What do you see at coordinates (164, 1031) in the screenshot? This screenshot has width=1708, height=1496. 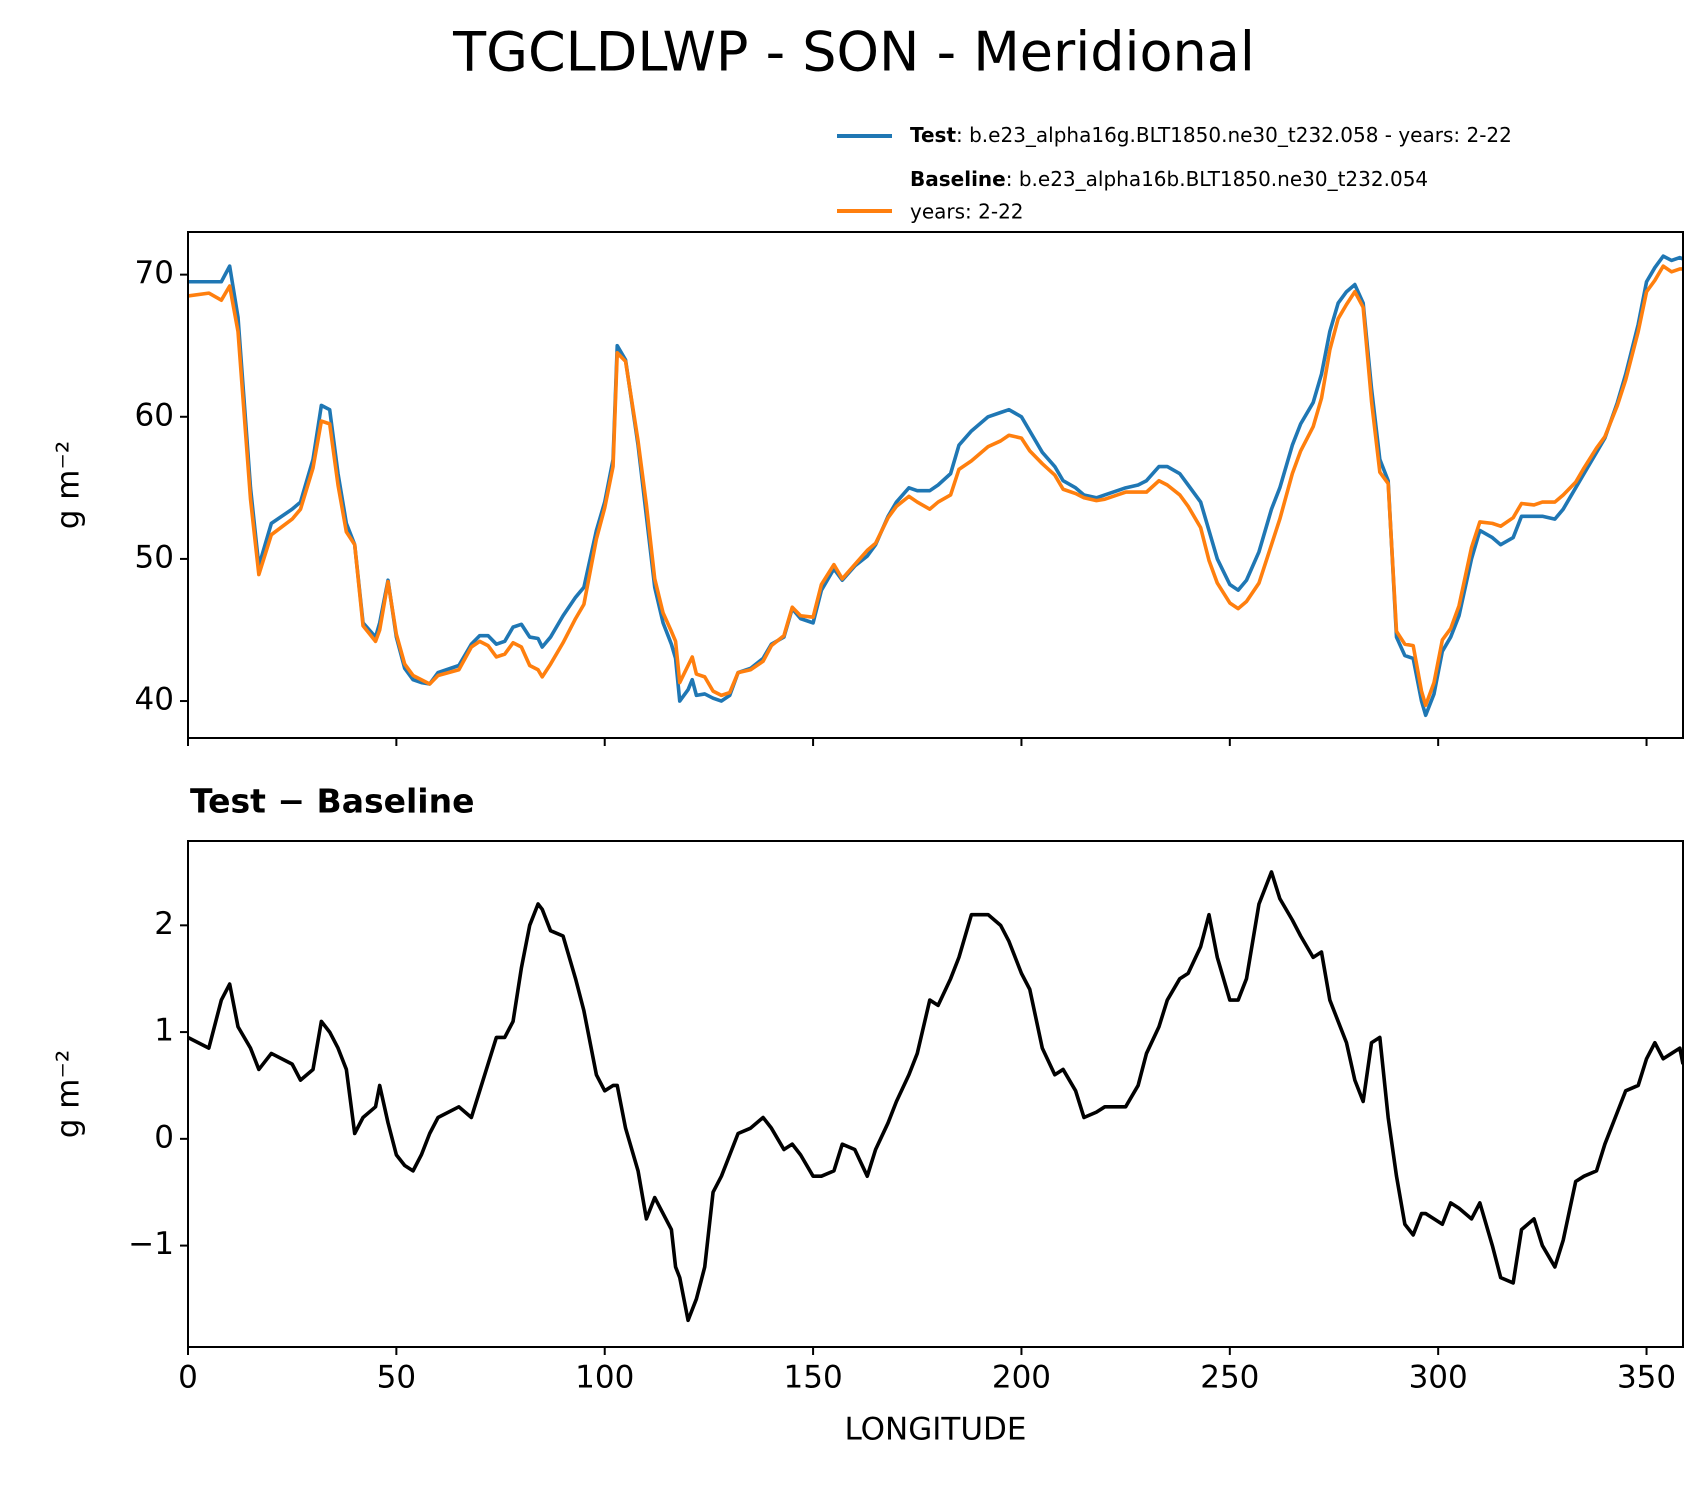 I see `y-tick-label: 1` at bounding box center [164, 1031].